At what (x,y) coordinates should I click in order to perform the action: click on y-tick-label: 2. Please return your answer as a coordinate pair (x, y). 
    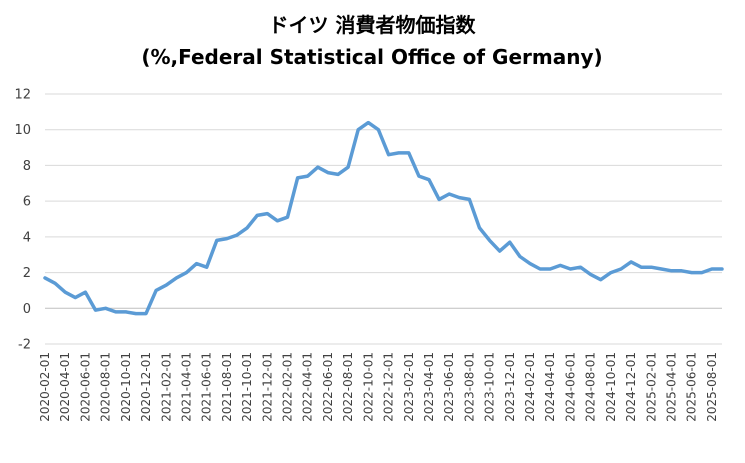
    Looking at the image, I should click on (27, 273).